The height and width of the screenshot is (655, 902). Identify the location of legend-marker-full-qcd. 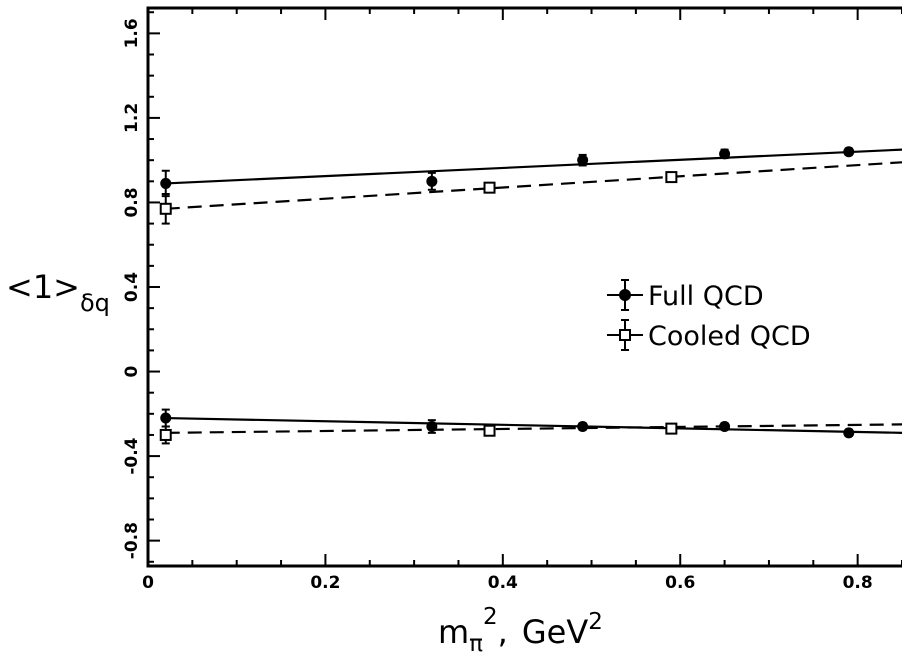
(625, 295).